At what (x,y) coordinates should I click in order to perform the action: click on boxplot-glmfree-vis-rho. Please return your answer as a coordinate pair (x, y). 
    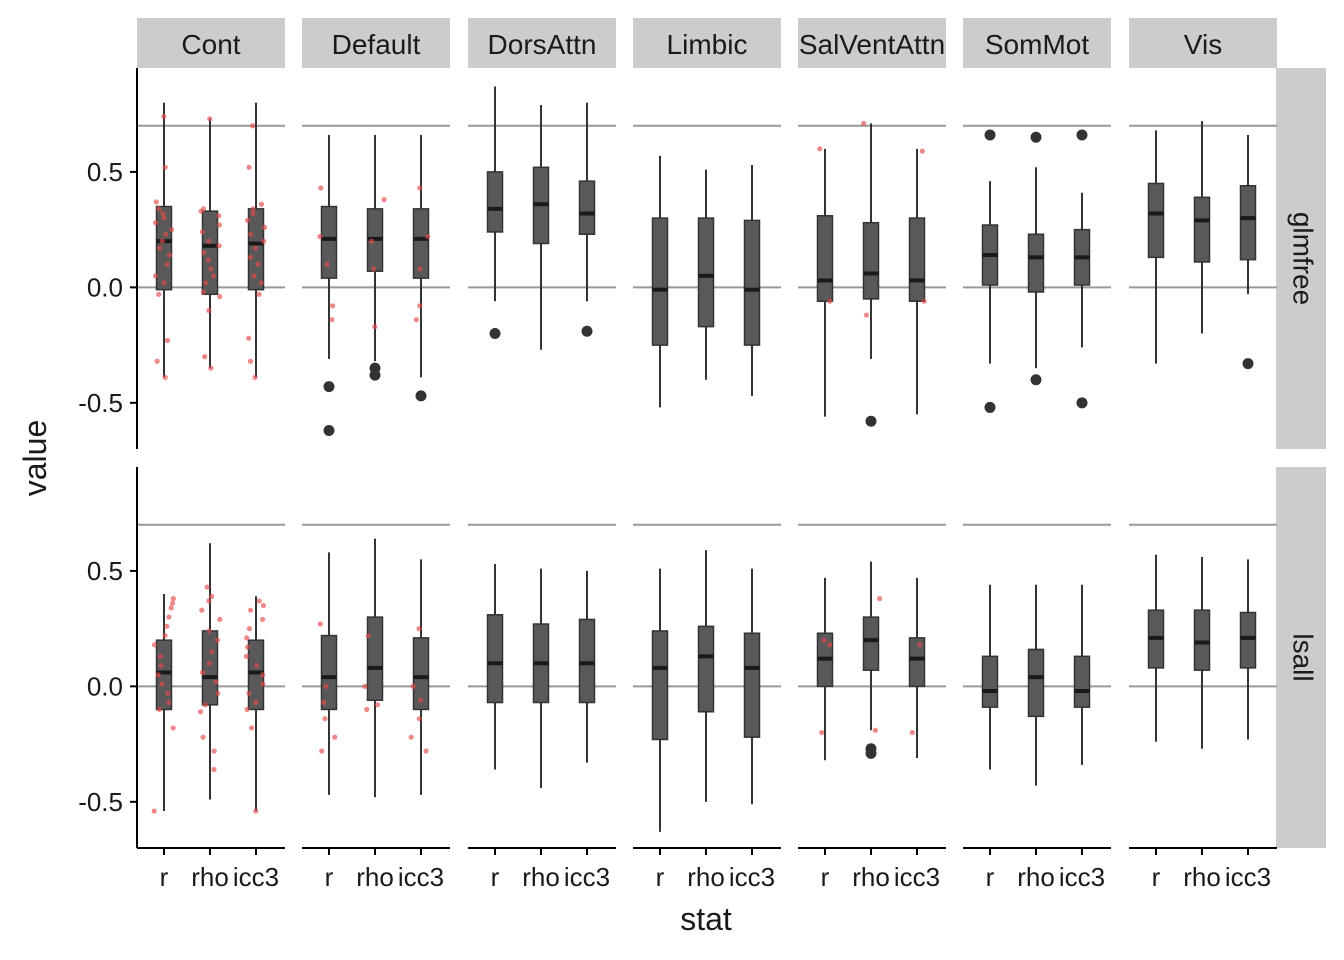
    Looking at the image, I should click on (1202, 227).